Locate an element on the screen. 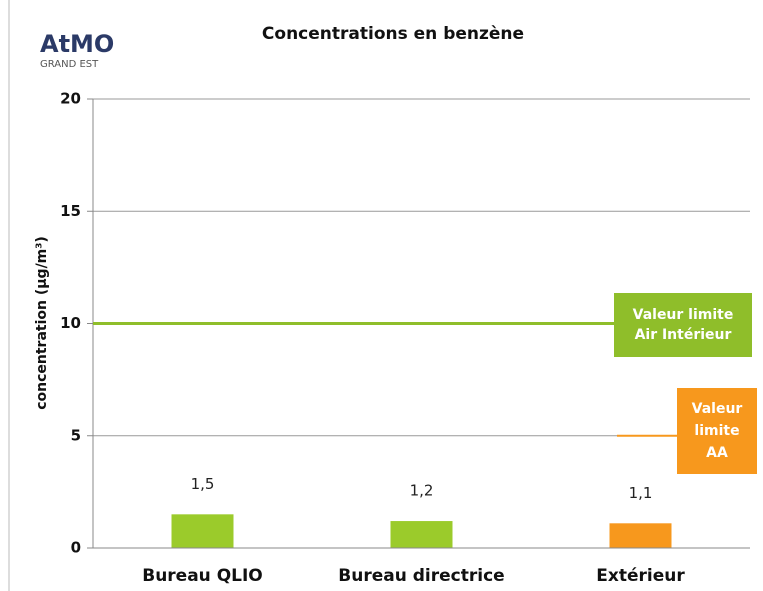  x-tick-label: Extérieur is located at coordinates (640, 576).